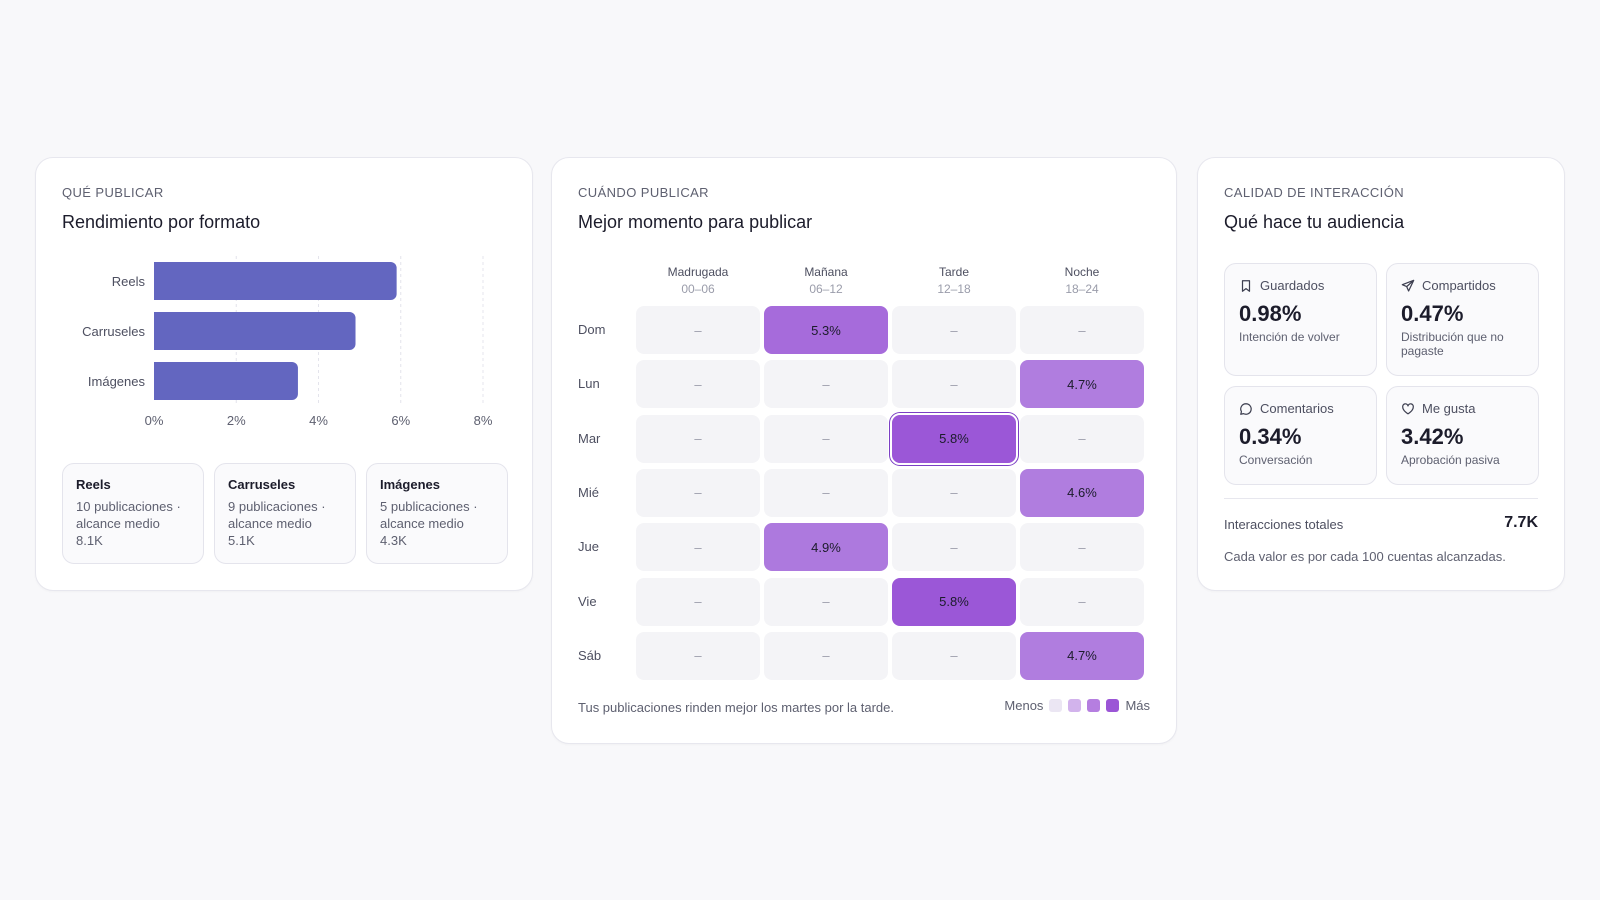  What do you see at coordinates (643, 192) in the screenshot?
I see `when-eyebrow: CUÁNDO PUBLICAR` at bounding box center [643, 192].